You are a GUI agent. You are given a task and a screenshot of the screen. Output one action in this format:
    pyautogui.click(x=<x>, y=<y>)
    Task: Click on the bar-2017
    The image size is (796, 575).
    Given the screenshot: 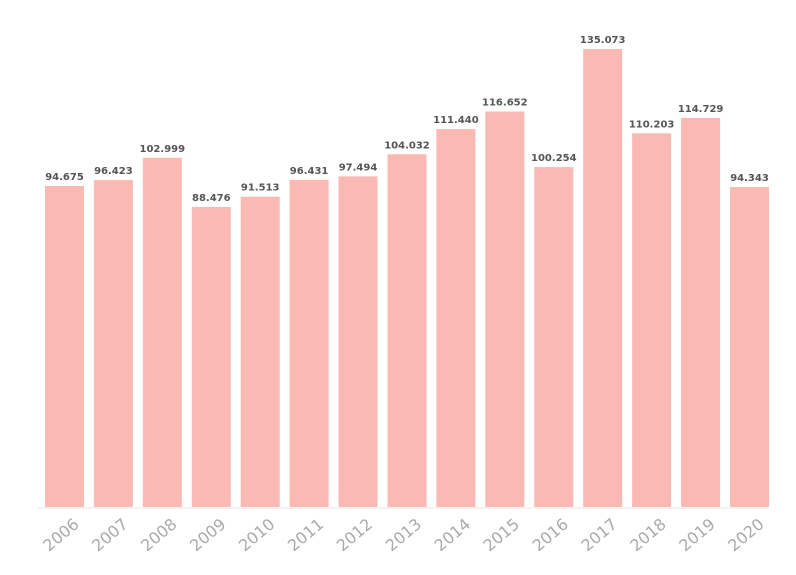 What is the action you would take?
    pyautogui.click(x=603, y=278)
    